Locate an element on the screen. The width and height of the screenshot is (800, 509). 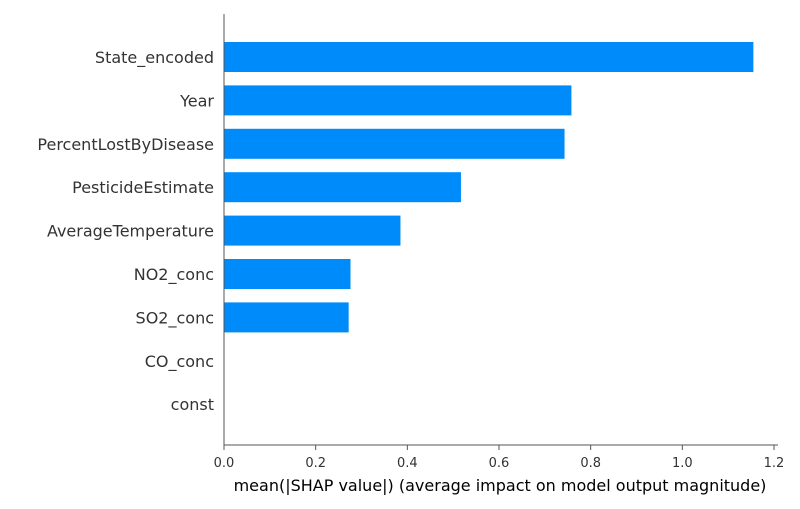
x-tick-label: 0.6 is located at coordinates (499, 463).